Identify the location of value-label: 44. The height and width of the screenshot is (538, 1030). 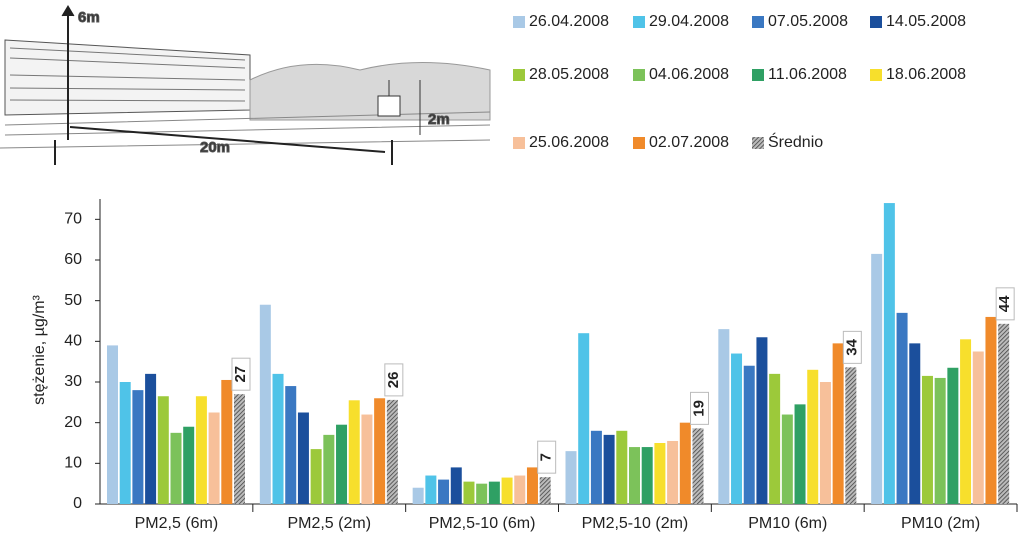
(1004, 303).